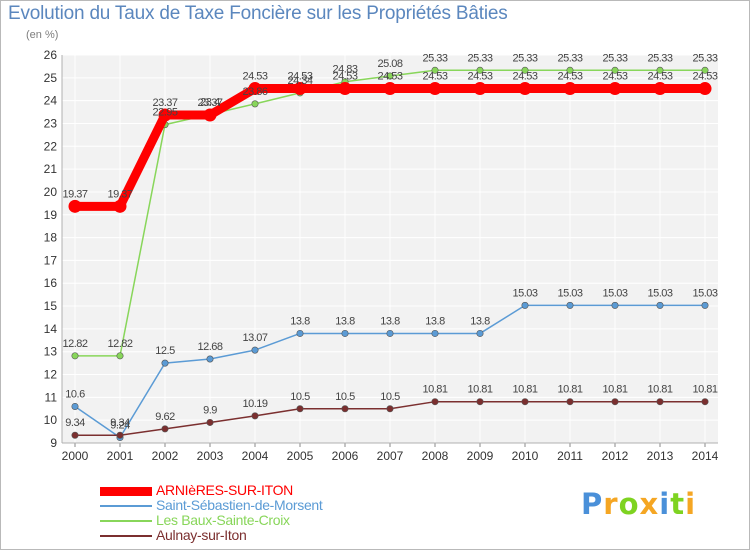 The height and width of the screenshot is (550, 750). What do you see at coordinates (344, 70) in the screenshot?
I see `data-label: 24.83` at bounding box center [344, 70].